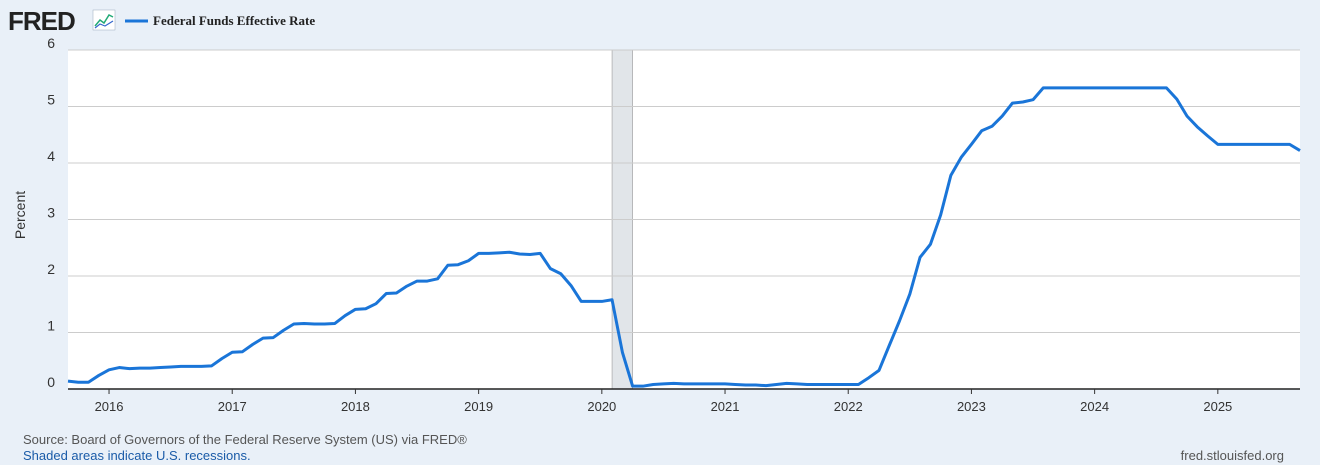  Describe the element at coordinates (51, 382) in the screenshot. I see `y-tick-label: 0` at that location.